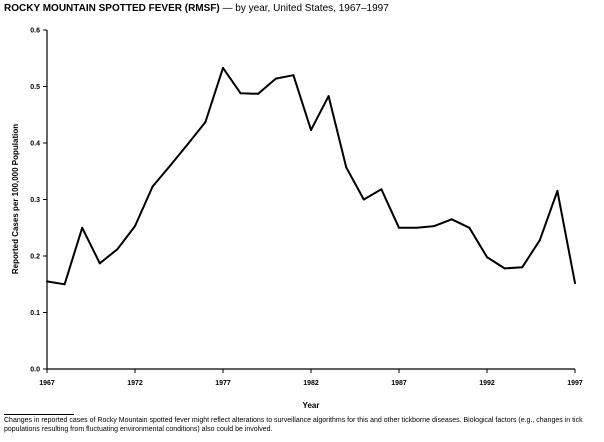 This screenshot has height=442, width=604. What do you see at coordinates (293, 75) in the screenshot?
I see `data-point-1981` at bounding box center [293, 75].